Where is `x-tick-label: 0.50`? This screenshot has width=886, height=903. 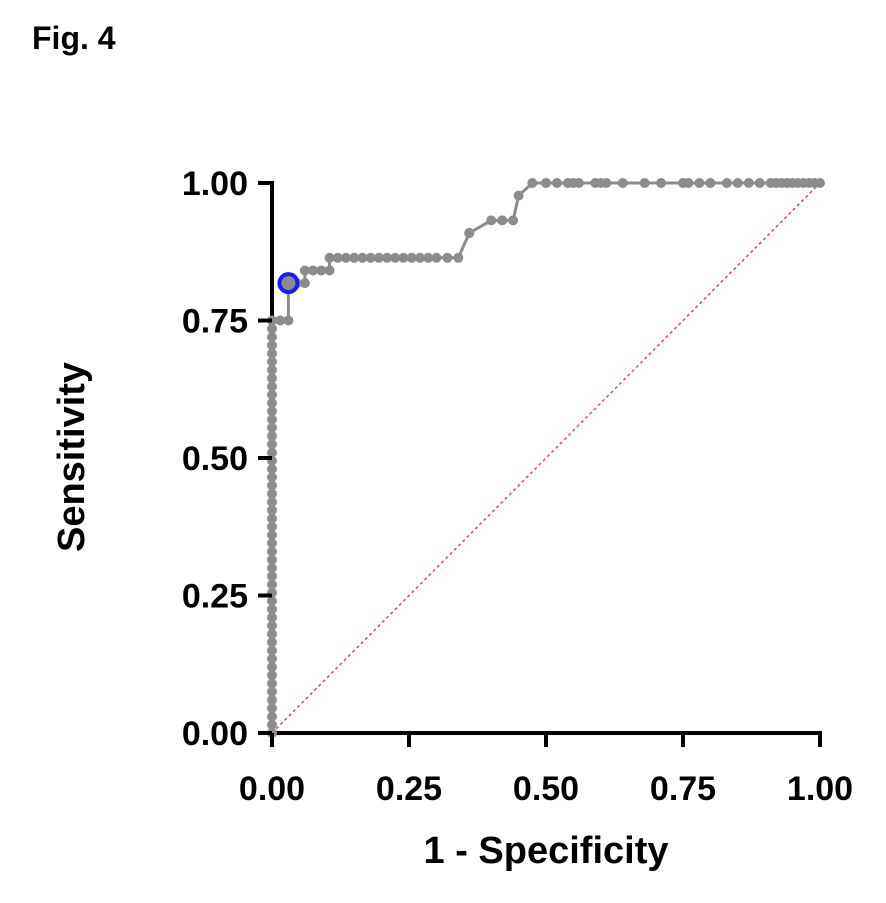
x-tick-label: 0.50 is located at coordinates (546, 789).